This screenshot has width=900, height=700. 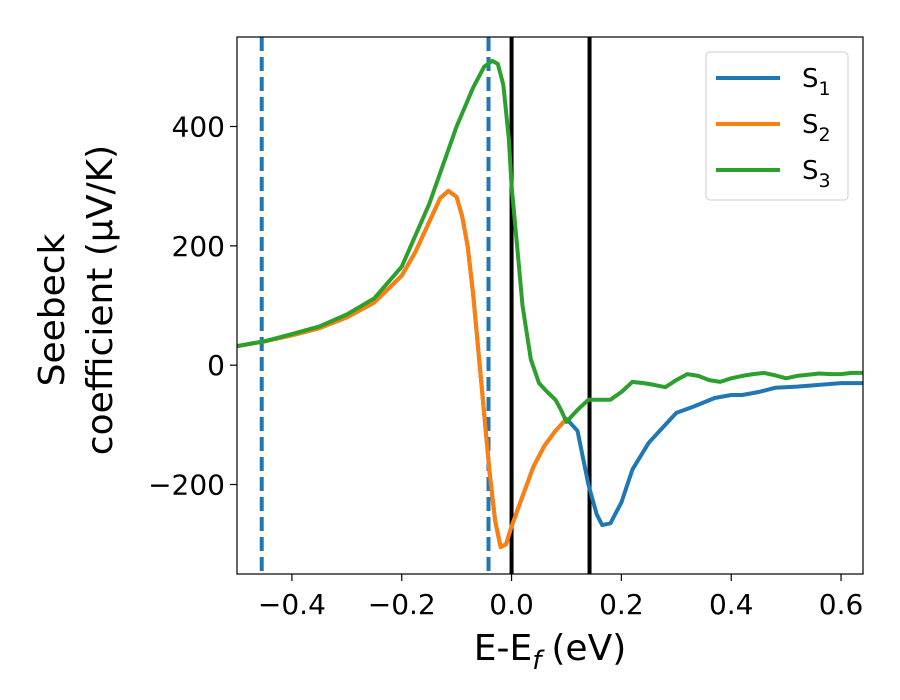 What do you see at coordinates (216, 365) in the screenshot?
I see `y-tick-label: 0` at bounding box center [216, 365].